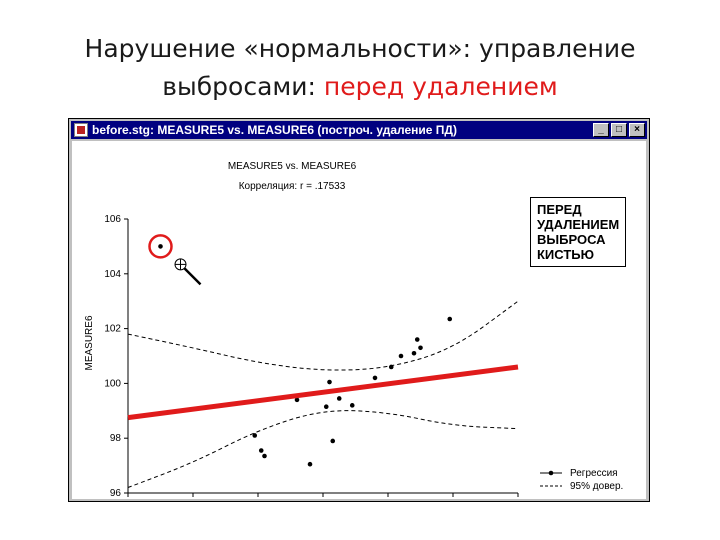 The width and height of the screenshot is (720, 540). Describe the element at coordinates (559, 209) in the screenshot. I see `callout-line: ПЕРЕД` at that location.